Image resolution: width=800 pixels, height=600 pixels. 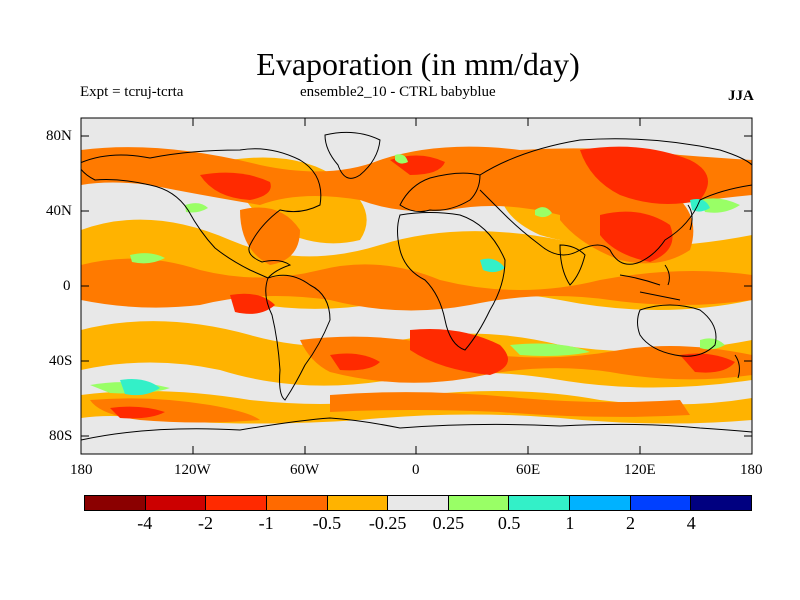 What do you see at coordinates (640, 470) in the screenshot?
I see `x-tick-label: 120E` at bounding box center [640, 470].